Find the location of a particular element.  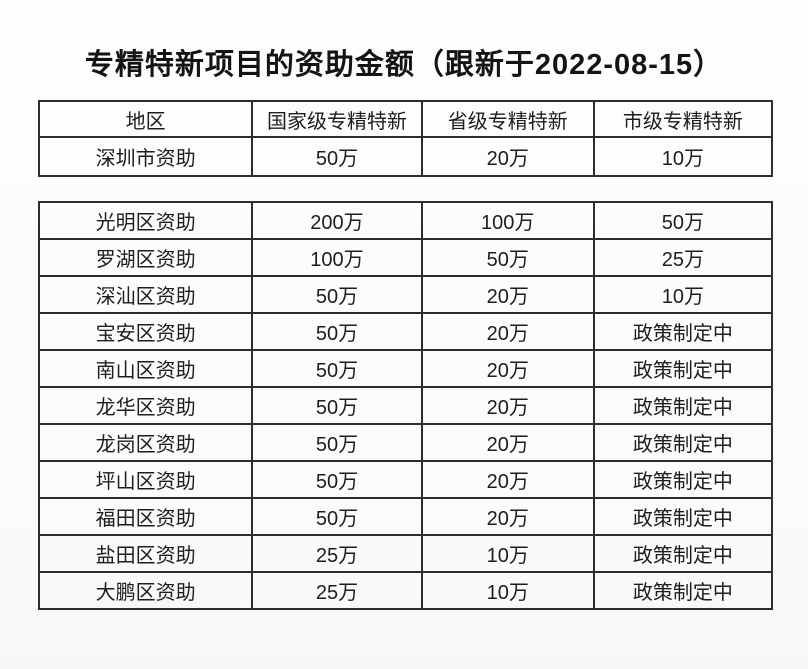

header-cell-provincial: 省级专精特新 is located at coordinates (507, 119).